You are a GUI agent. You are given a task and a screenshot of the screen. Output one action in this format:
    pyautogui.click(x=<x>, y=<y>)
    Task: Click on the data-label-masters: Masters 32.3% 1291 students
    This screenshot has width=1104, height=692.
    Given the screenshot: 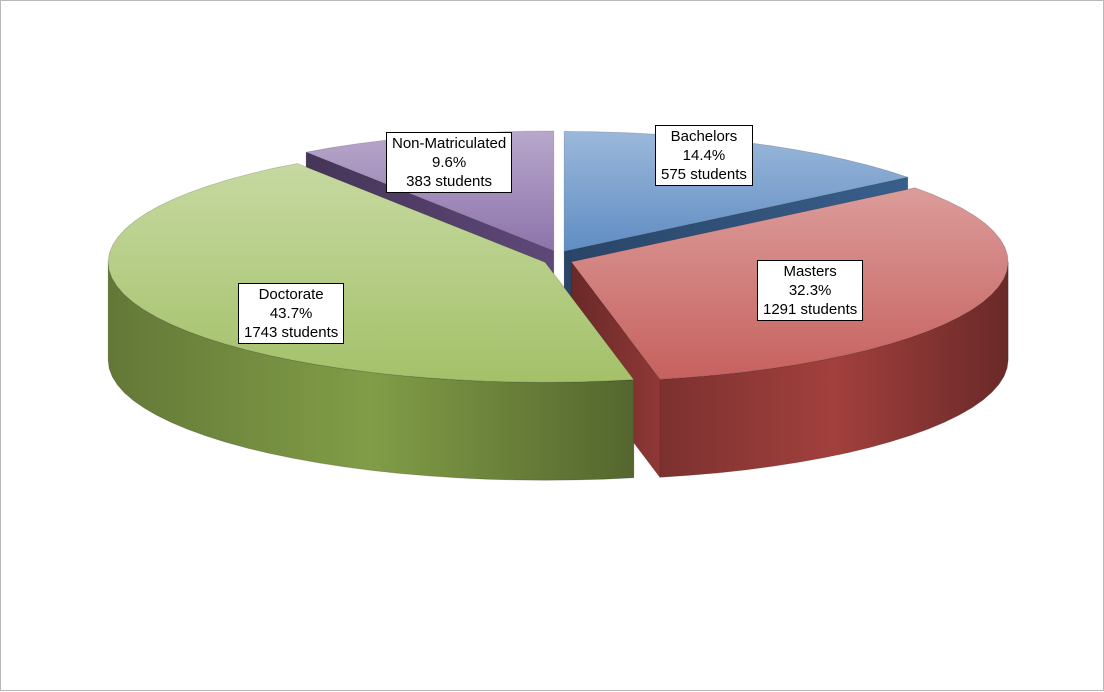 What is the action you would take?
    pyautogui.click(x=810, y=290)
    